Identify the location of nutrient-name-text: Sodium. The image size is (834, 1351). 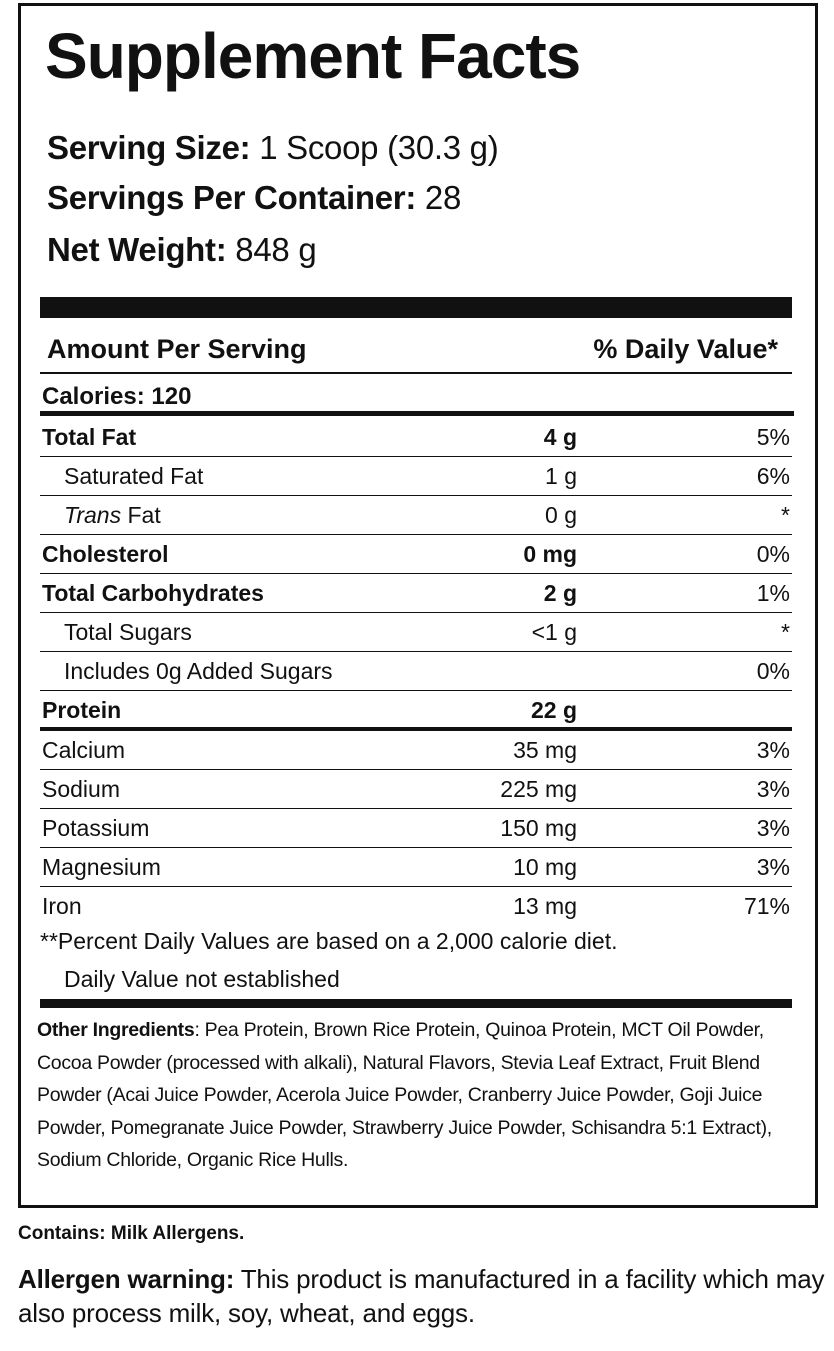
(81, 789).